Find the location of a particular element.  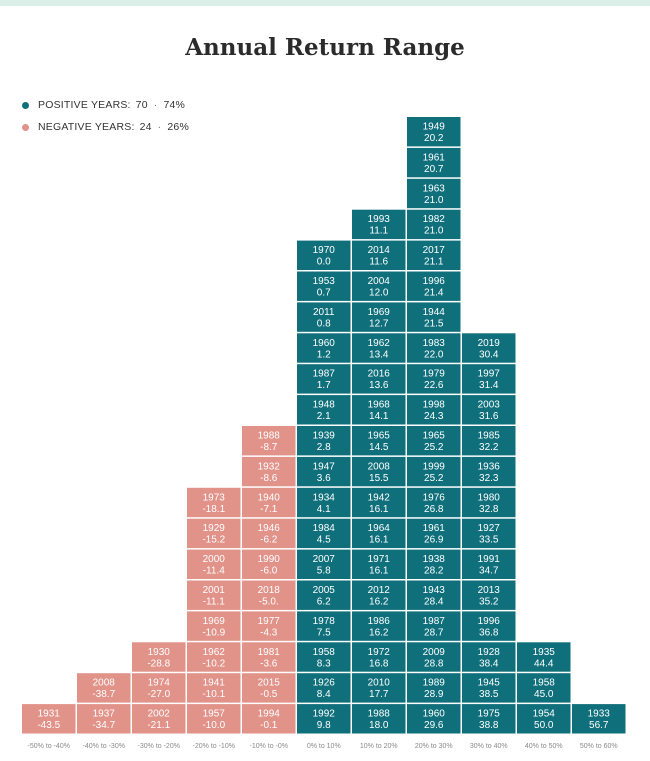

x-tick-label: 50% to 60% is located at coordinates (599, 746).